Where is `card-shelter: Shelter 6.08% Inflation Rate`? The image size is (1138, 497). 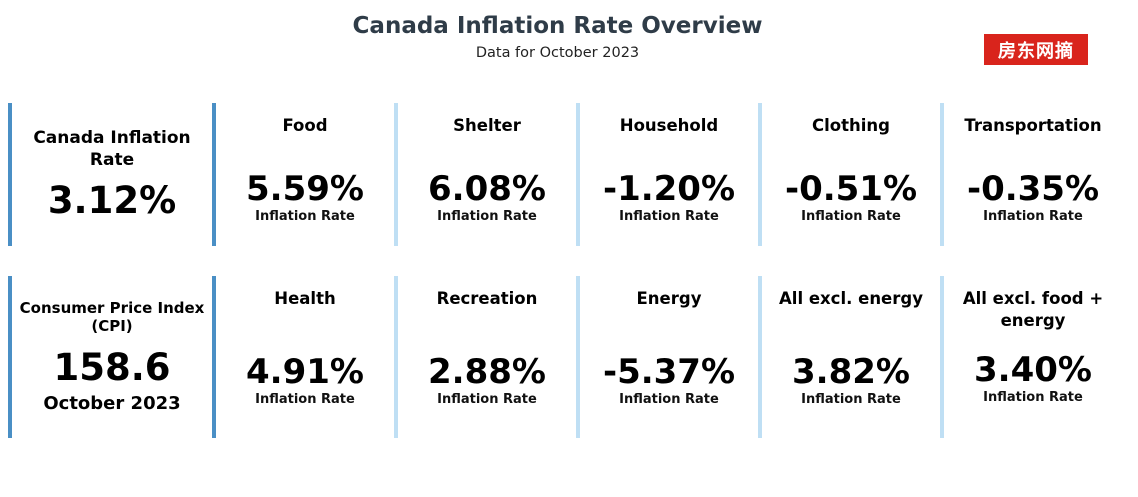 card-shelter: Shelter 6.08% Inflation Rate is located at coordinates (485, 174).